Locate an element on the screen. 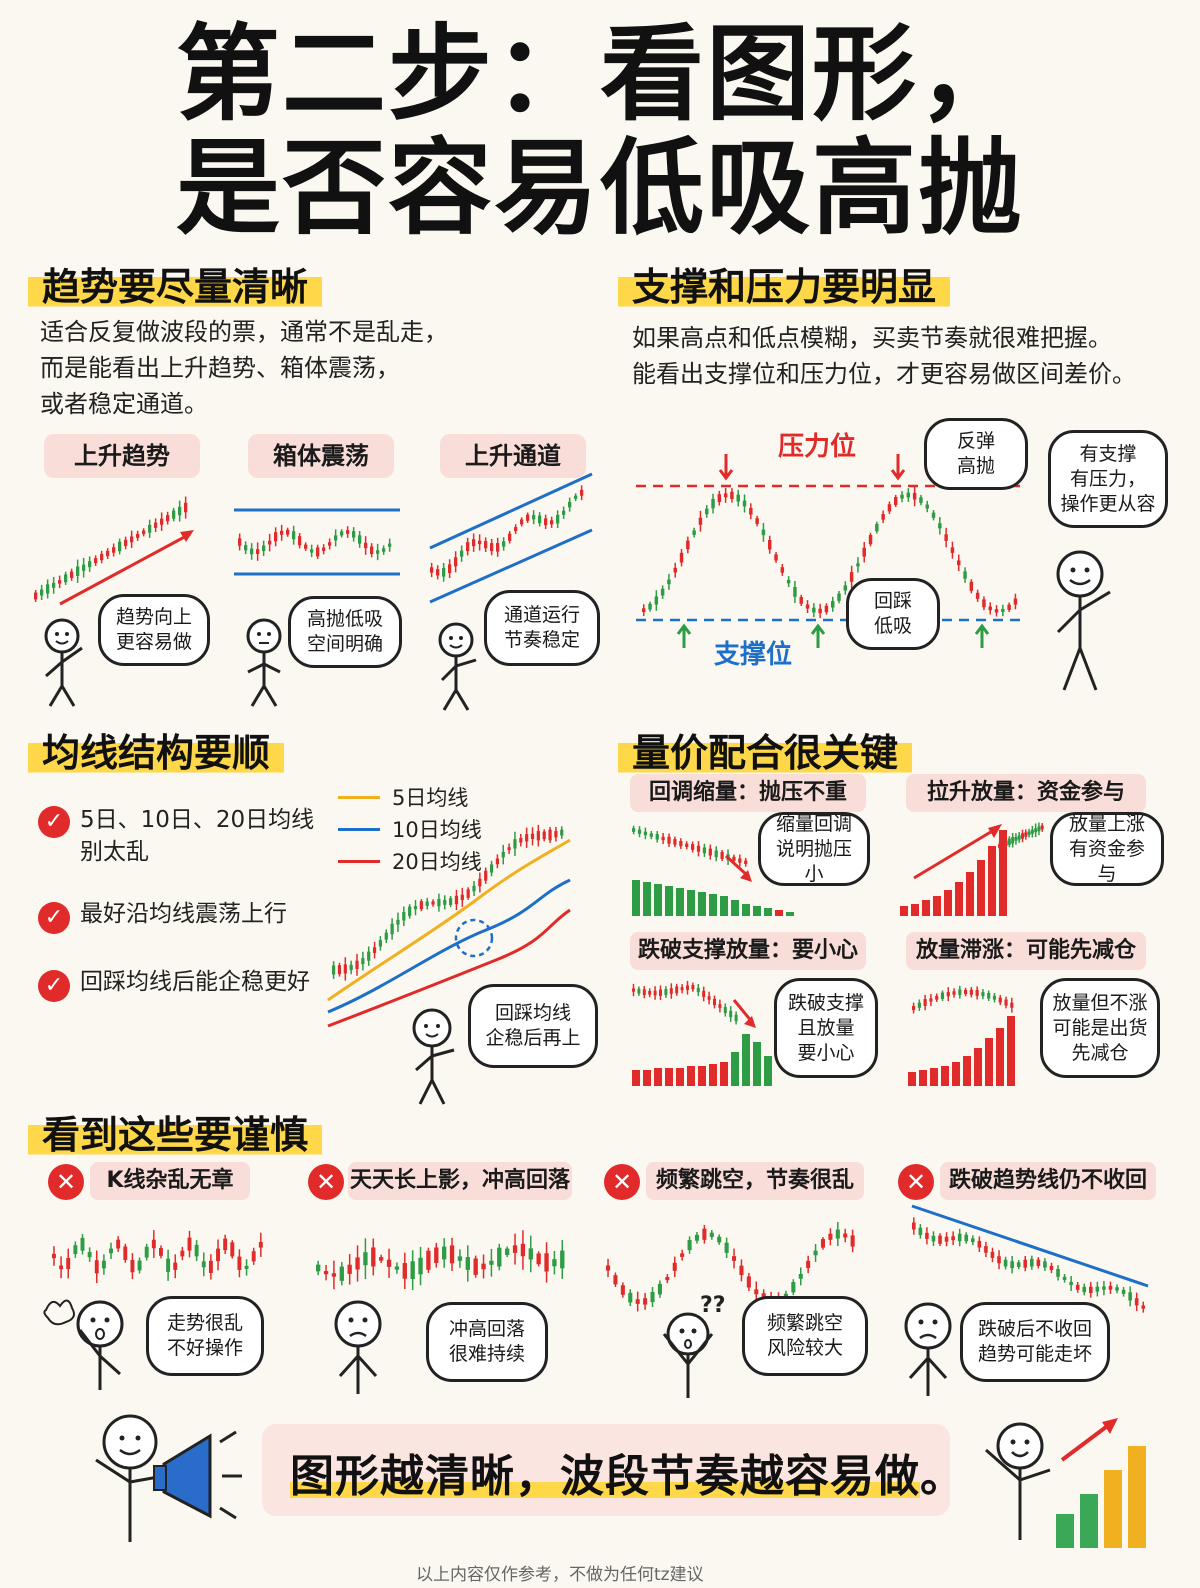 The height and width of the screenshot is (1588, 1200). bubble-rebound: 反弹 高抛 is located at coordinates (976, 454).